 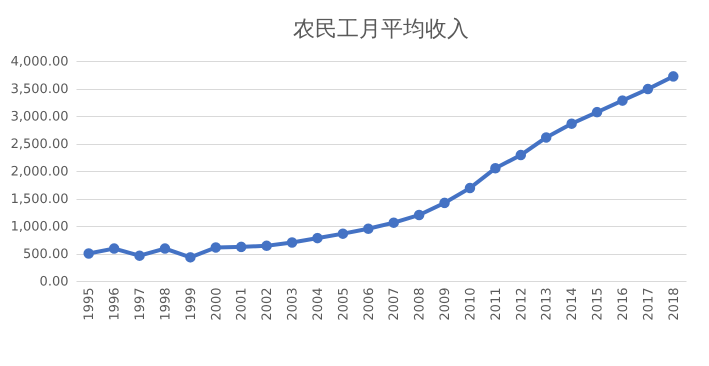 I want to click on y-tick-label: 3,000.00, so click(x=39, y=117).